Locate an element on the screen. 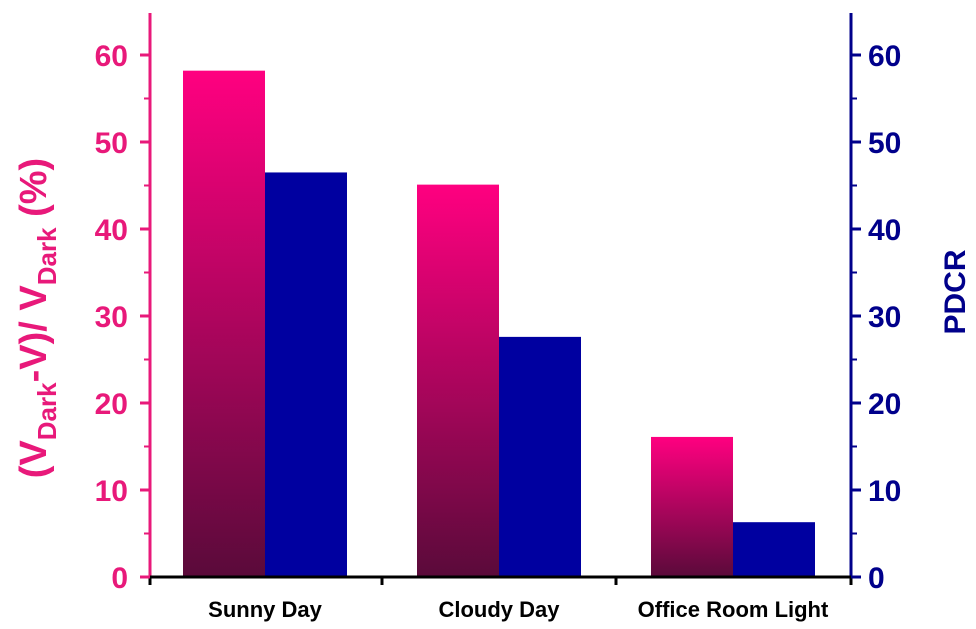 The image size is (976, 629). right-axis-ticks: 0 10 20 30 40 50 60 is located at coordinates (876, 317).